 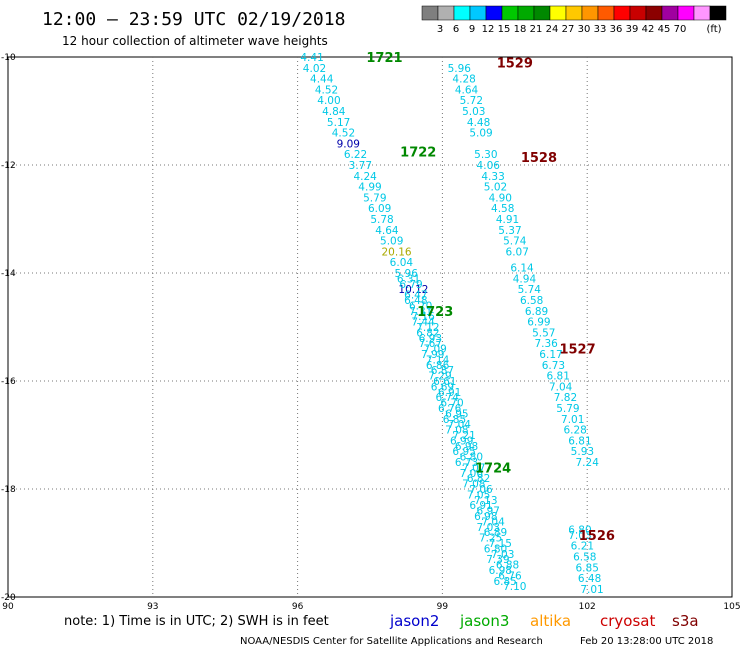 I want to click on wave-height-value: 5.02, so click(x=495, y=188).